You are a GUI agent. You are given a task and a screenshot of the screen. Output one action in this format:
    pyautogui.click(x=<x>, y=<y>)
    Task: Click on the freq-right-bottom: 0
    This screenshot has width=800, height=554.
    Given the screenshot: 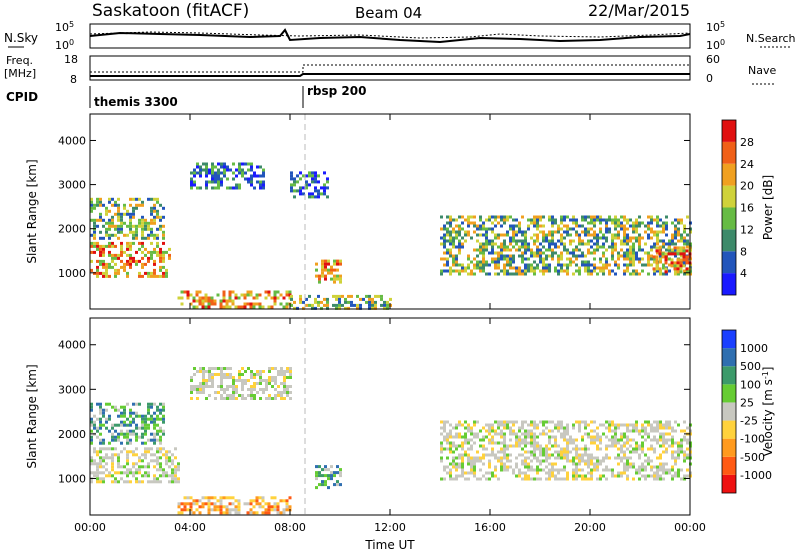 What is the action you would take?
    pyautogui.click(x=709, y=78)
    